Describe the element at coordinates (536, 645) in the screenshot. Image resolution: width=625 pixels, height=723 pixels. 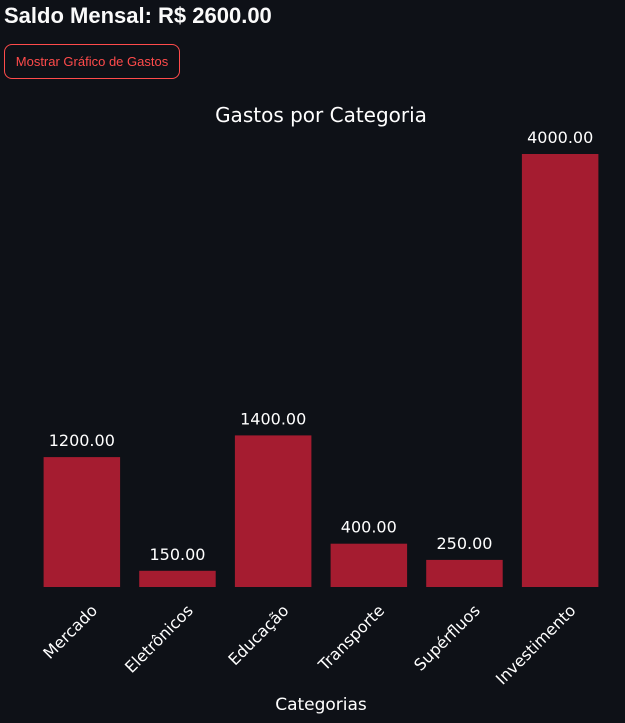
I see `x-tick-label: Investimento` at that location.